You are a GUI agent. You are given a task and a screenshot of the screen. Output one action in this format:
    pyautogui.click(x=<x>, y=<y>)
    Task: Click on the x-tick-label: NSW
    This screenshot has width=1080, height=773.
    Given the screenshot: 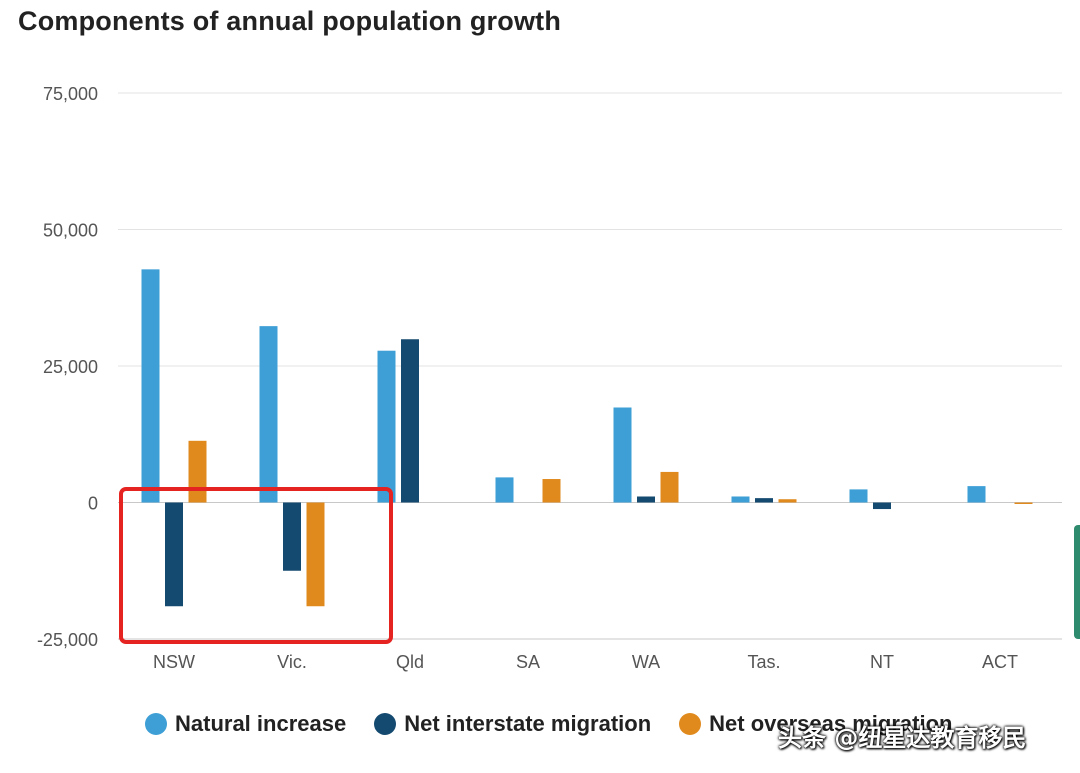 What is the action you would take?
    pyautogui.click(x=174, y=662)
    